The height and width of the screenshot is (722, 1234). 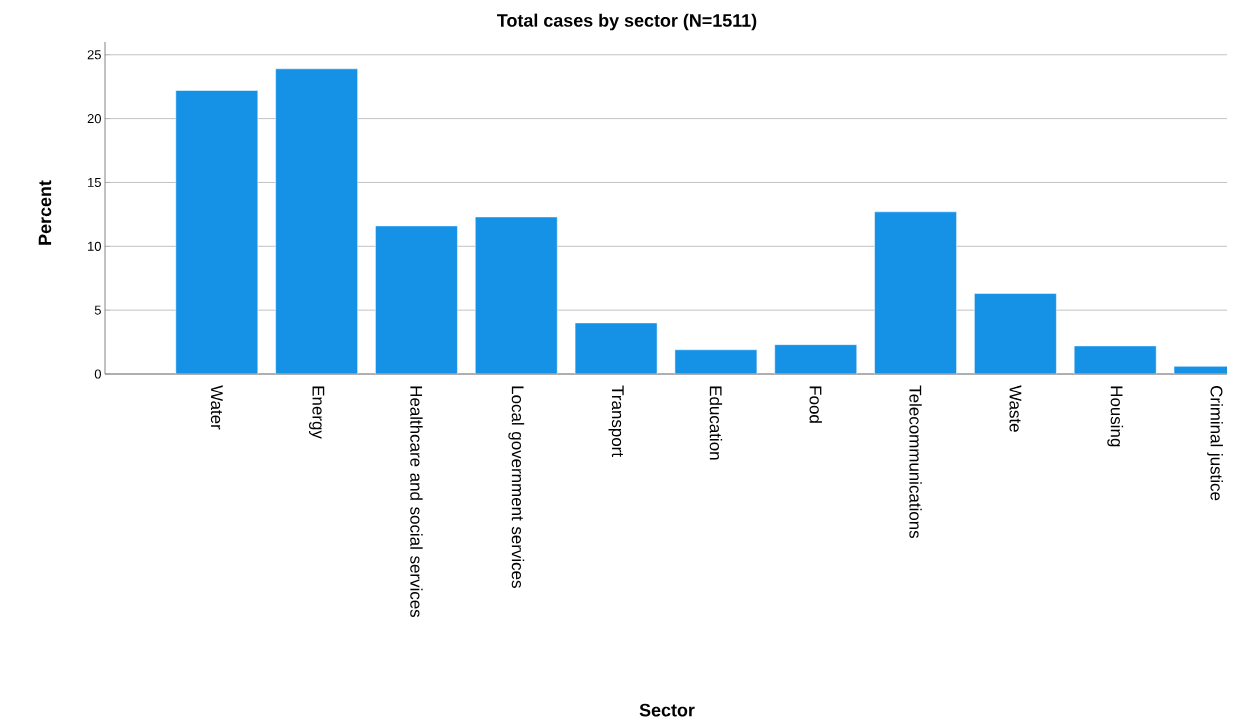 I want to click on x-tick-label: Housing, so click(x=1115, y=416).